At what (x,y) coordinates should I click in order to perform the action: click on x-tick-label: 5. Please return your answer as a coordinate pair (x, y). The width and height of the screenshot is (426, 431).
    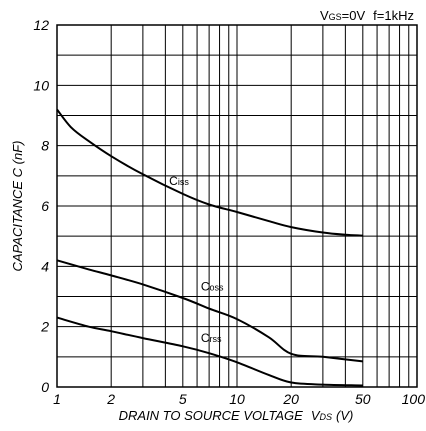
    Looking at the image, I should click on (183, 399).